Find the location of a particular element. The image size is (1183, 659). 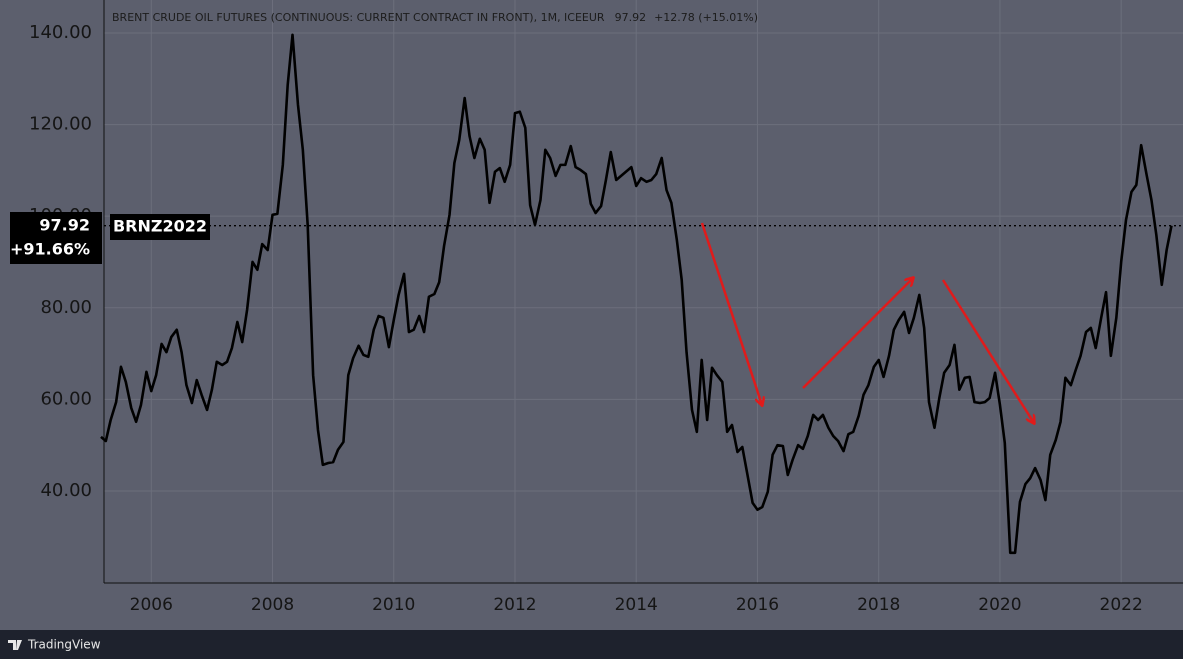

badge-price: 97.92 is located at coordinates (64, 225).